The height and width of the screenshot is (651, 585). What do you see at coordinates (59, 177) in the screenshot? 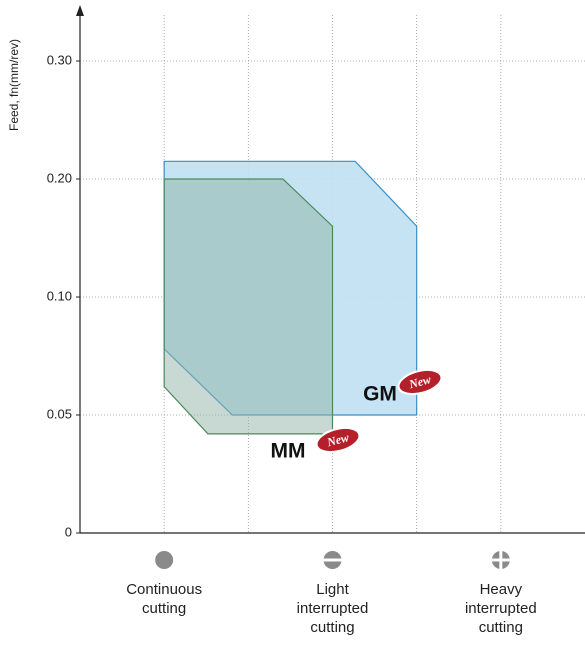
I see `y-tick-label: 0.20` at bounding box center [59, 177].